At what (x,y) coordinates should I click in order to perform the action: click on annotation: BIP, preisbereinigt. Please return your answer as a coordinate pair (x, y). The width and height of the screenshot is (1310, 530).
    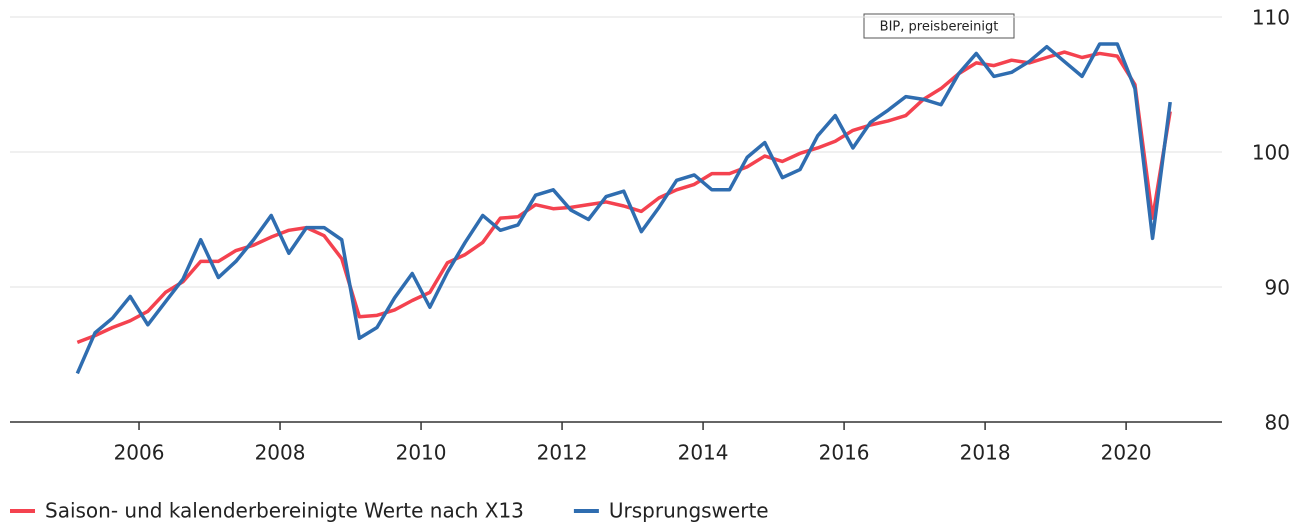
    Looking at the image, I should click on (939, 27).